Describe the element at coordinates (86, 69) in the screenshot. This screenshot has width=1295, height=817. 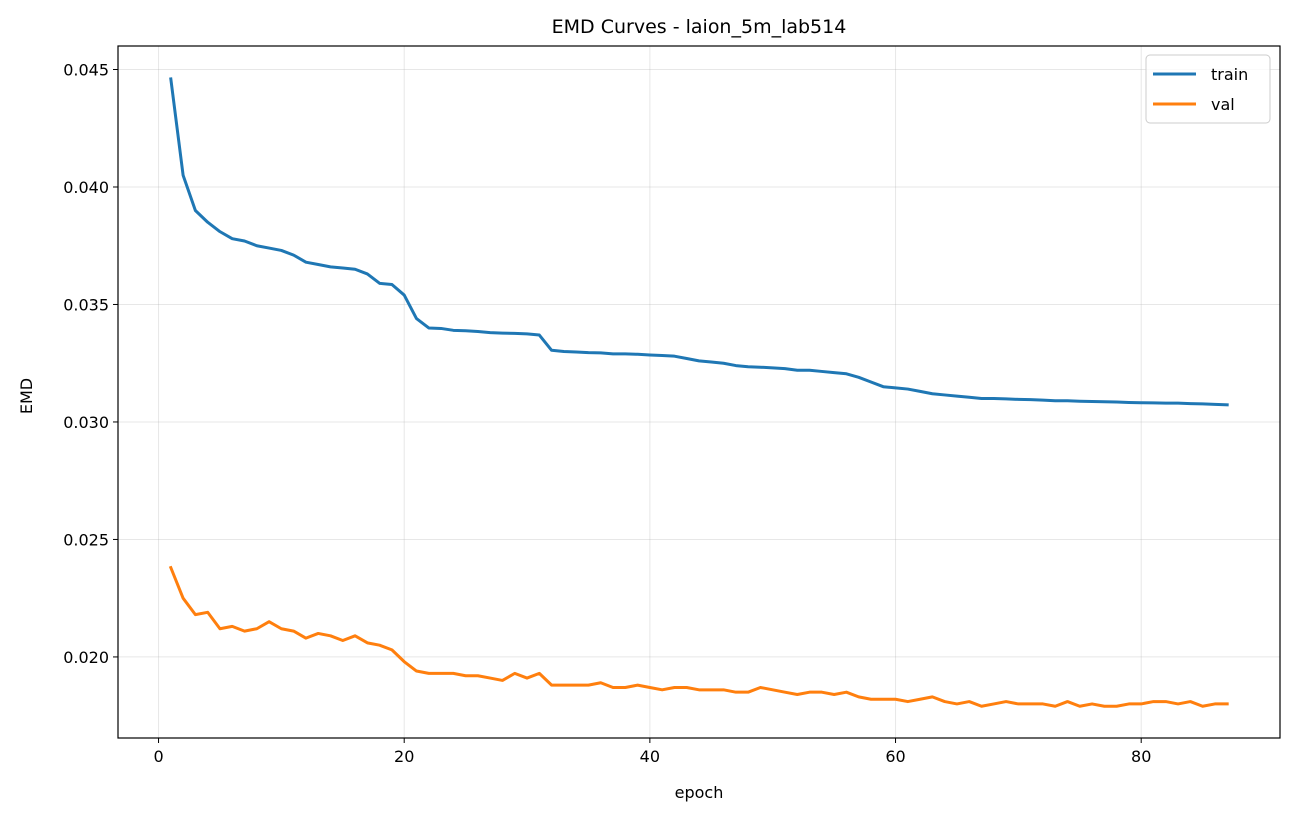
I see `y-tick-label: 0.045` at that location.